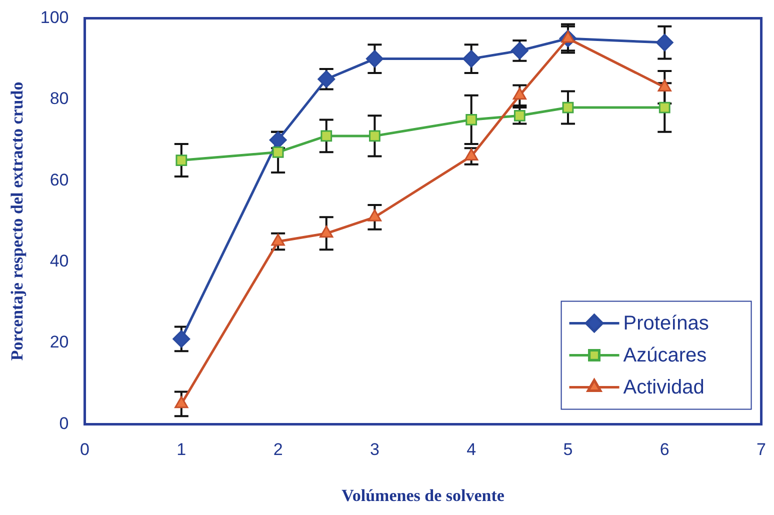 The height and width of the screenshot is (515, 774). Describe the element at coordinates (375, 450) in the screenshot. I see `x-tick-label: 3` at that location.